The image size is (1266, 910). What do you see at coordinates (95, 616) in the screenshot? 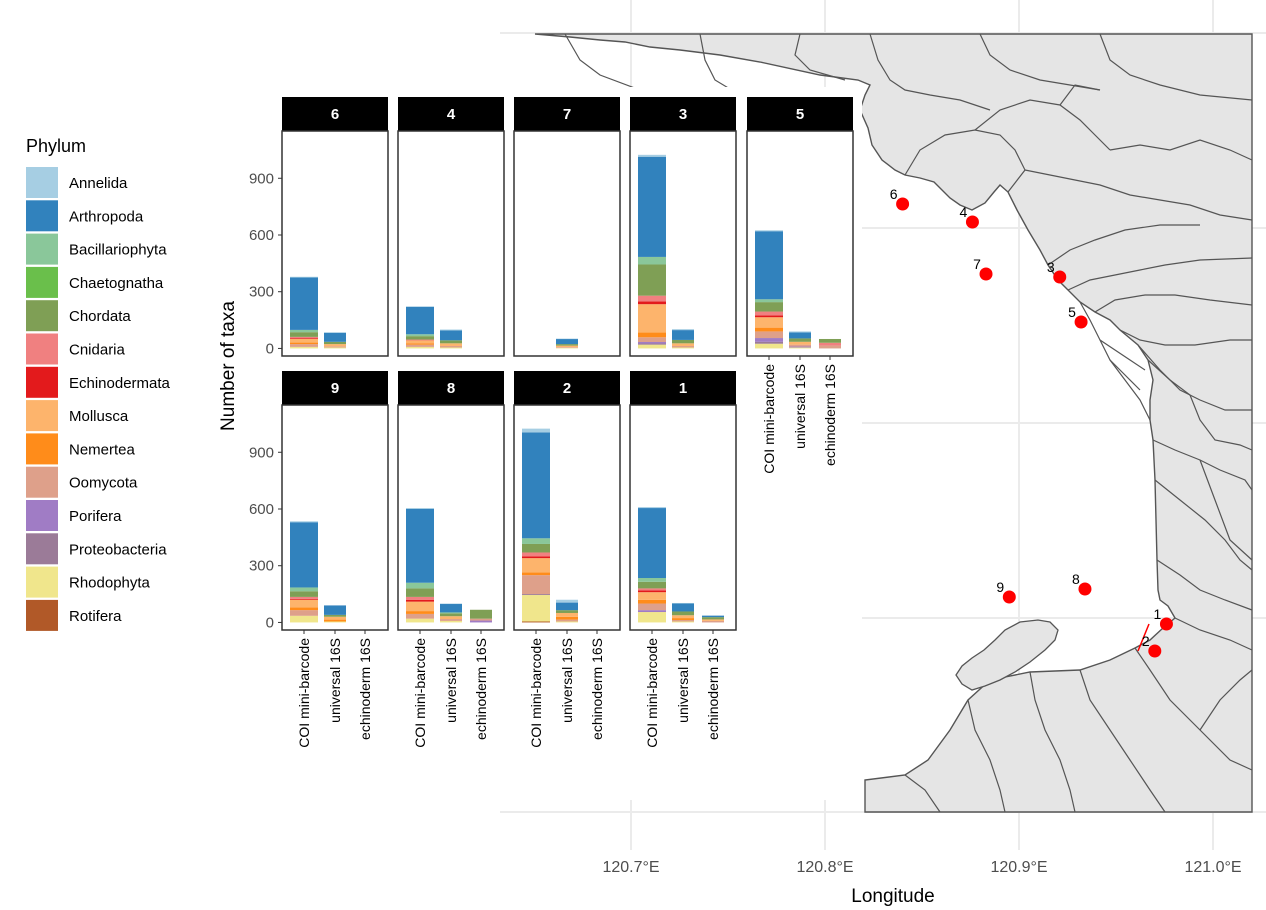
I see `legend-label: Rotifera` at bounding box center [95, 616].